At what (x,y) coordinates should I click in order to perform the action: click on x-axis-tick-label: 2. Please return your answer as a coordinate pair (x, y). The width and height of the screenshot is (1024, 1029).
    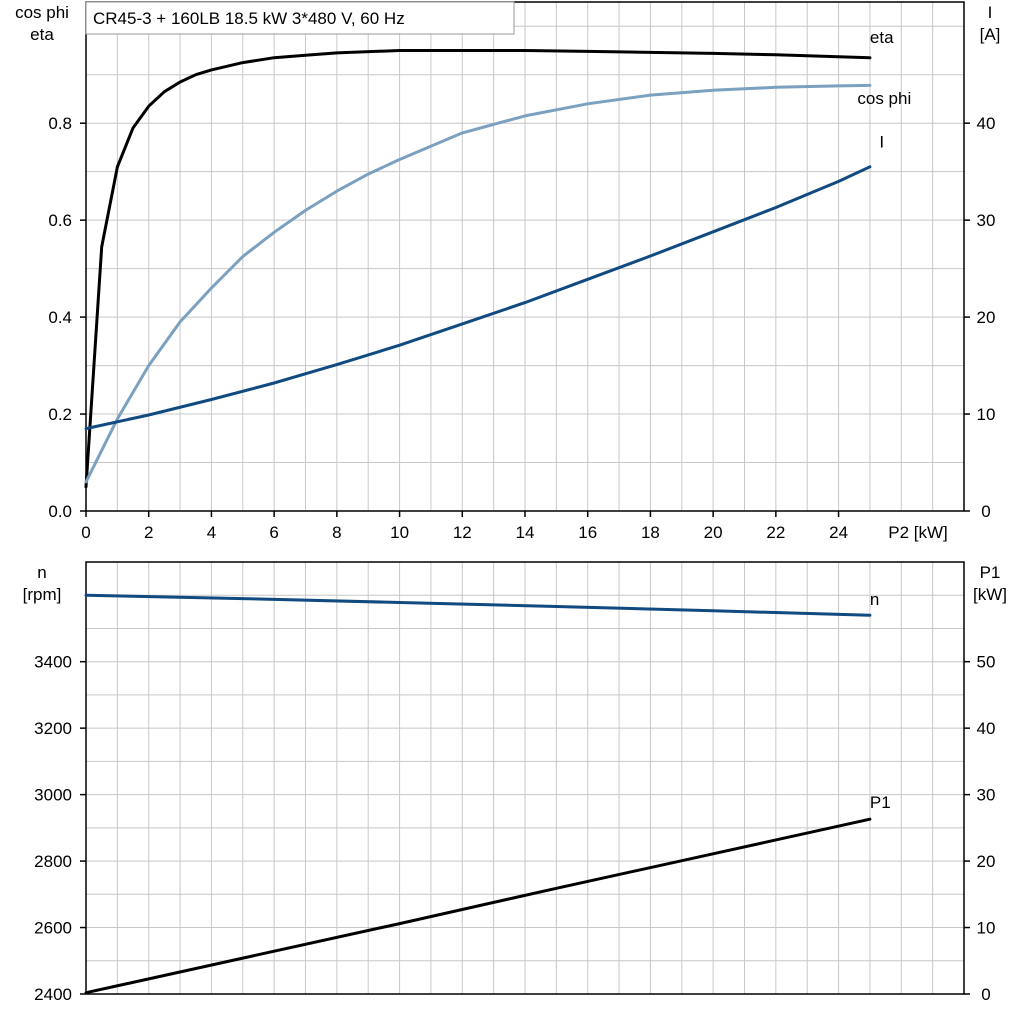
    Looking at the image, I should click on (148, 532).